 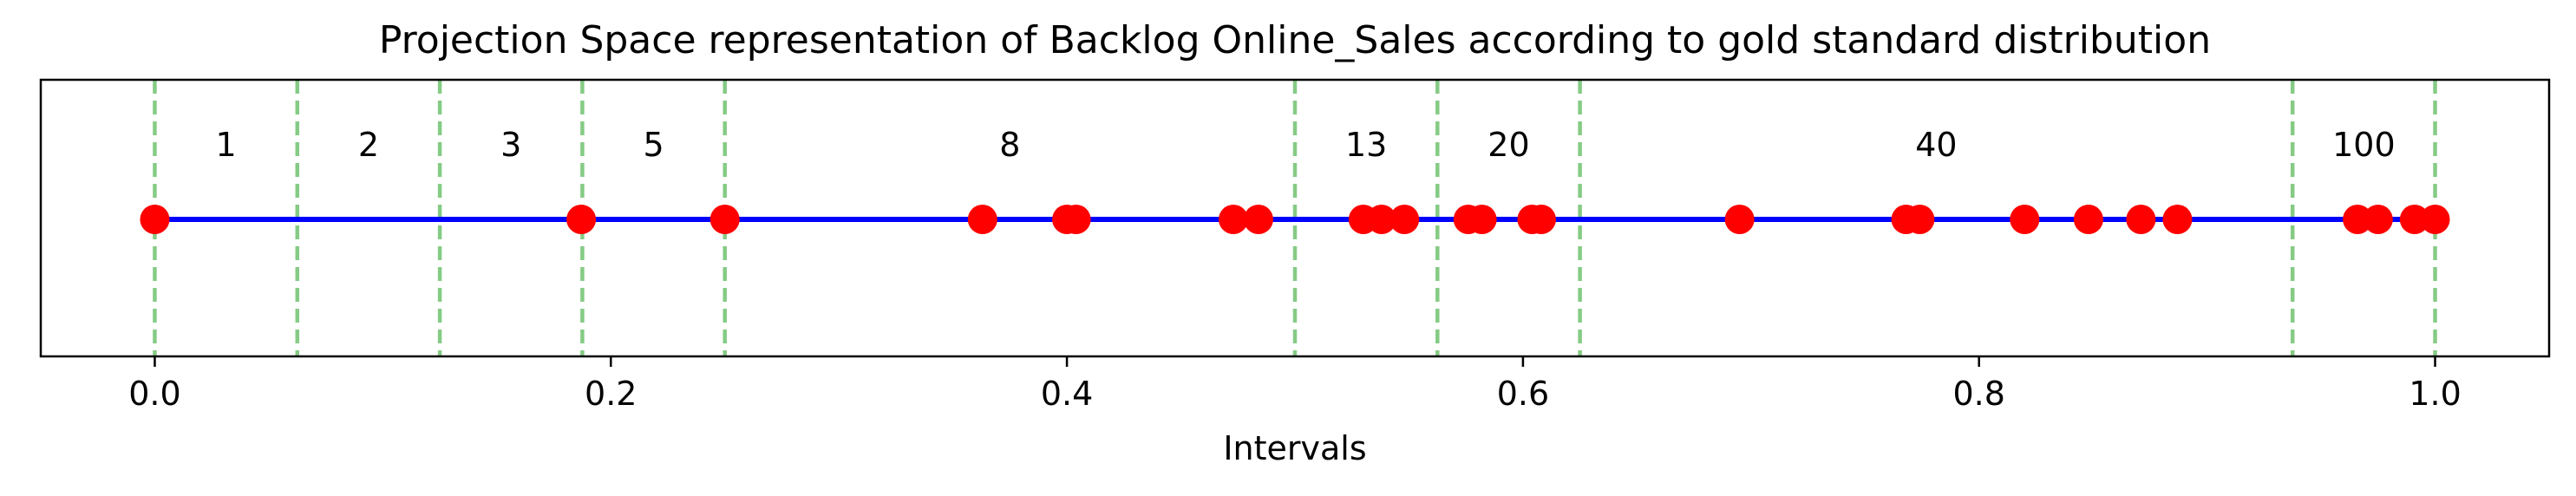 What do you see at coordinates (1936, 145) in the screenshot?
I see `interval-label: 40` at bounding box center [1936, 145].